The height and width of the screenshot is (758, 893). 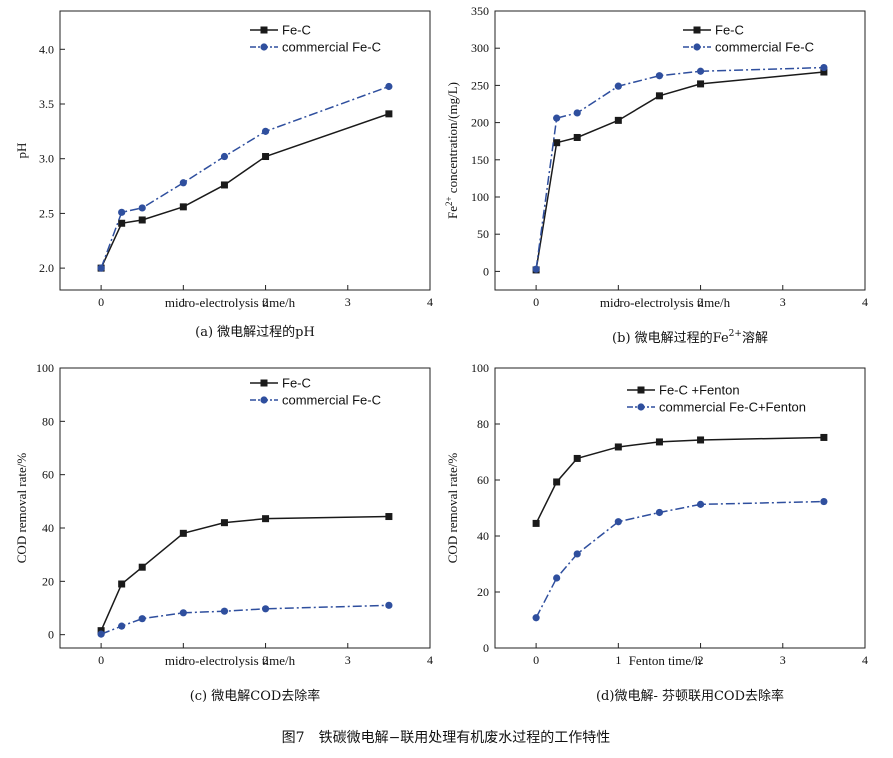 What do you see at coordinates (480, 160) in the screenshot?
I see `y-tick-label: 150` at bounding box center [480, 160].